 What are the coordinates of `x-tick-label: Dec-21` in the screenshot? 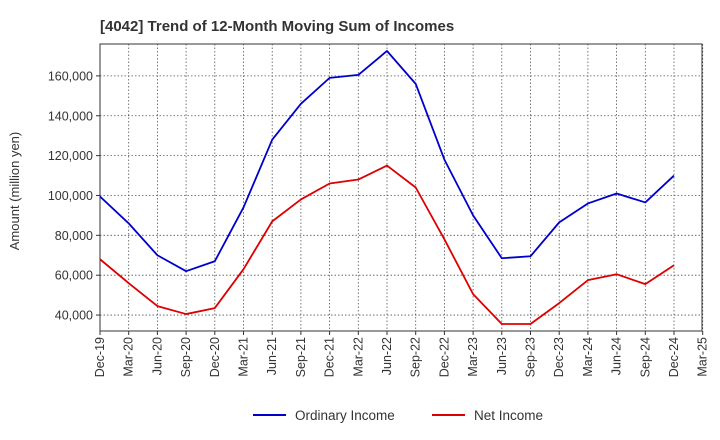 It's located at (330, 357).